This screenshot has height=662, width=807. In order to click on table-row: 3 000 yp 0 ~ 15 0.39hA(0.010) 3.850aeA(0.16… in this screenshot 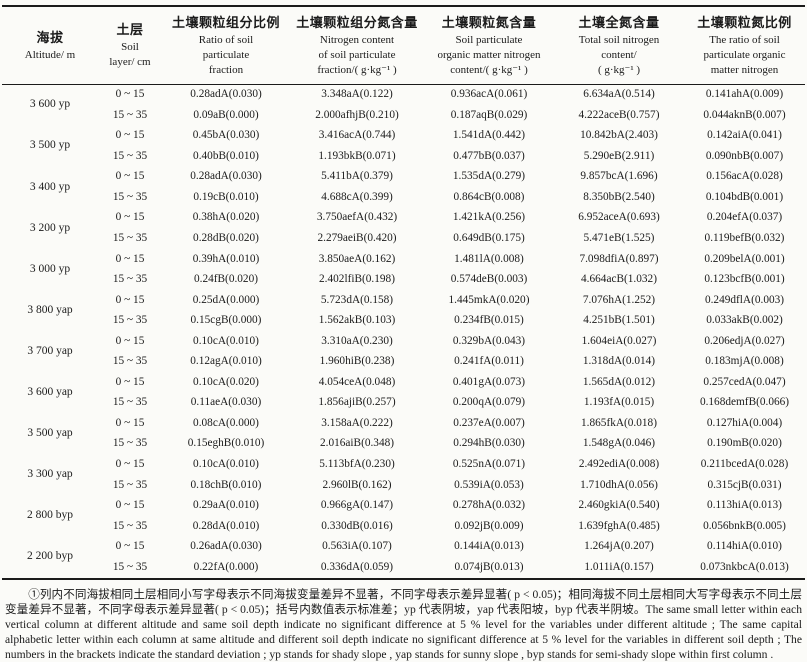, I will do `click(403, 261)`.